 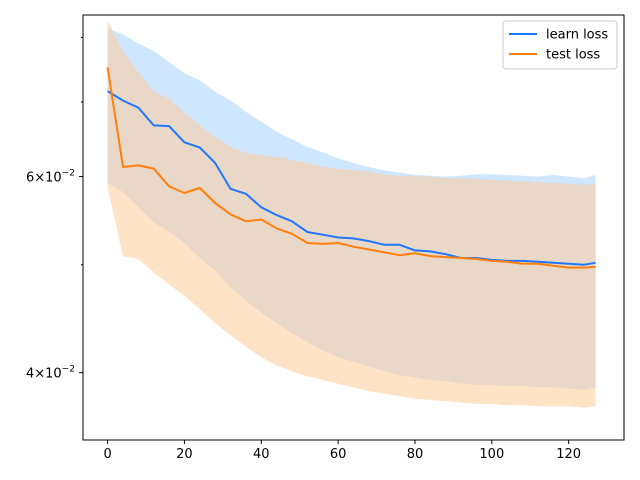 I want to click on y-axis: 4×10⁻² 6×10⁻², so click(x=54, y=209).